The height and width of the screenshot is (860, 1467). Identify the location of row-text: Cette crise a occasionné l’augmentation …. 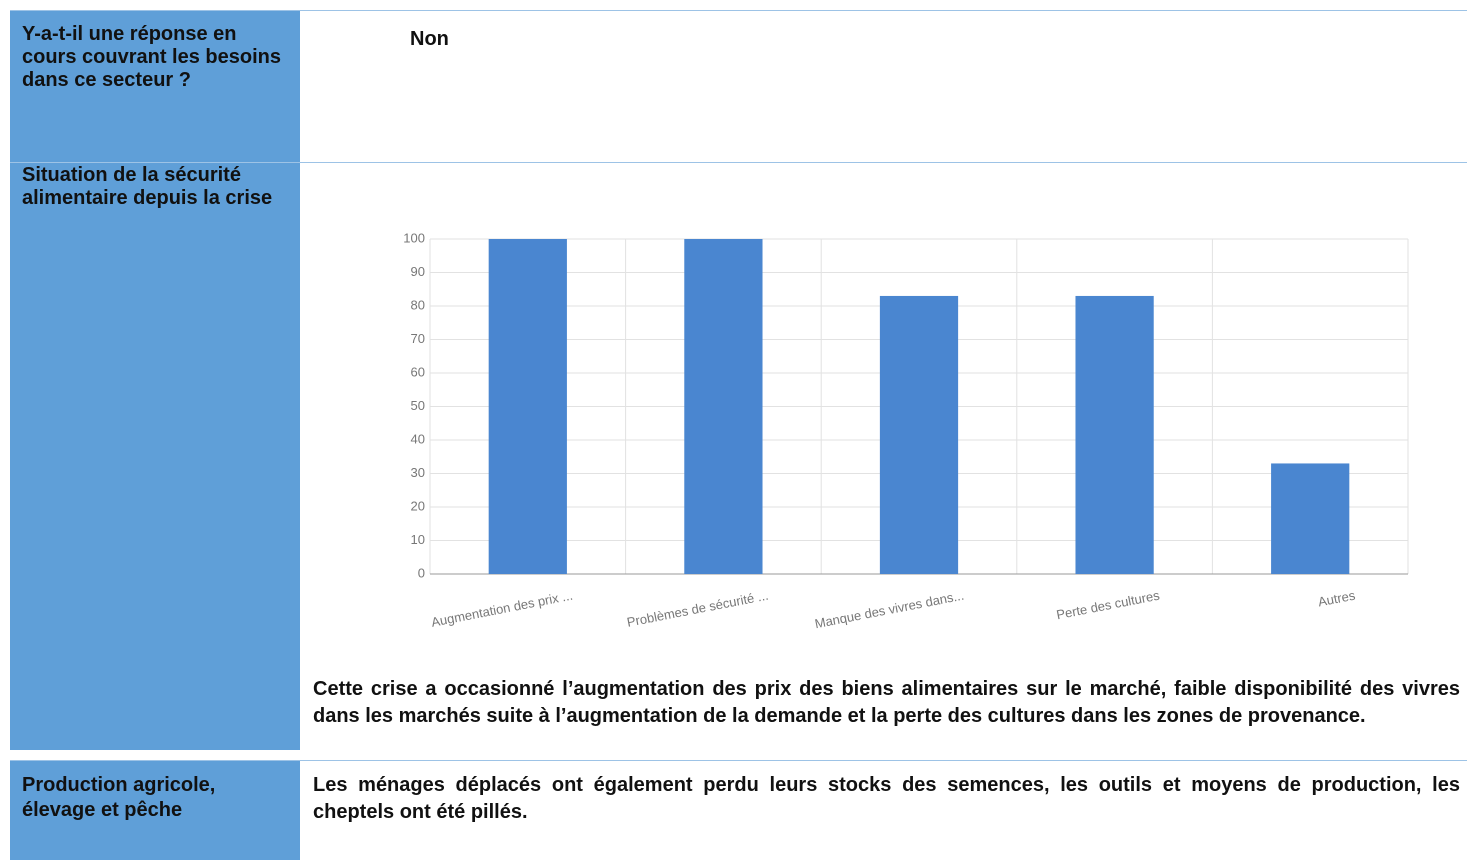
(886, 702).